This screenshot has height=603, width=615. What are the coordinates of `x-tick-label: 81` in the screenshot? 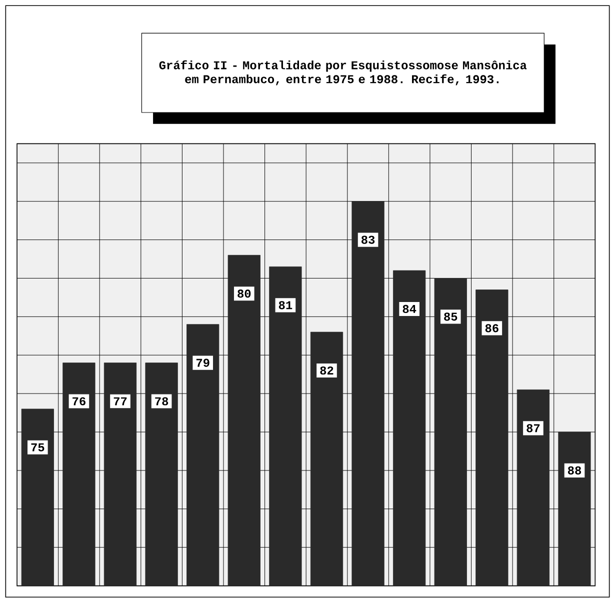 It's located at (285, 305).